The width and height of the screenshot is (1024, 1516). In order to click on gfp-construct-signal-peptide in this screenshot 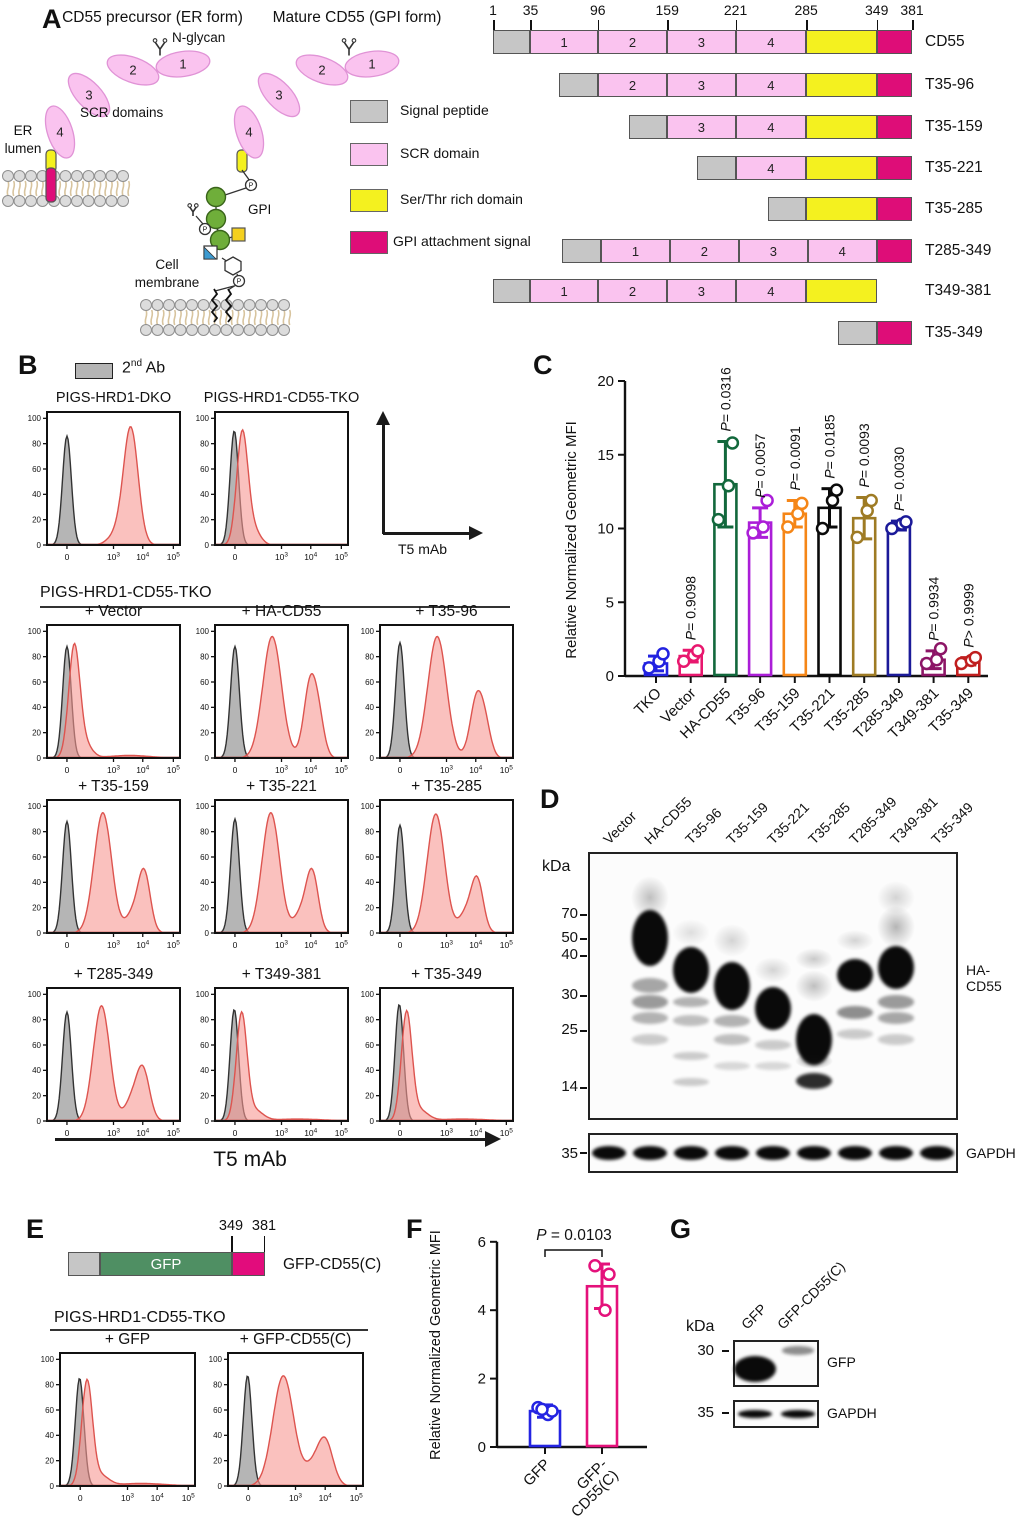, I will do `click(84, 1264)`.